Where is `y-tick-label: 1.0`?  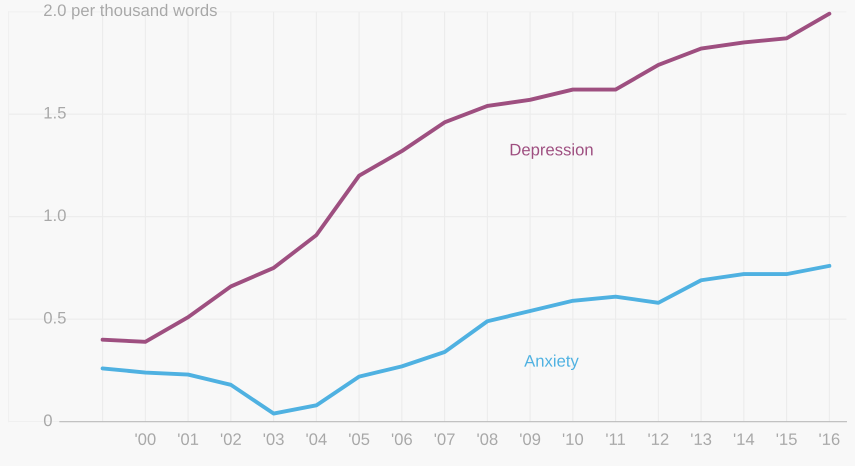
y-tick-label: 1.0 is located at coordinates (55, 215).